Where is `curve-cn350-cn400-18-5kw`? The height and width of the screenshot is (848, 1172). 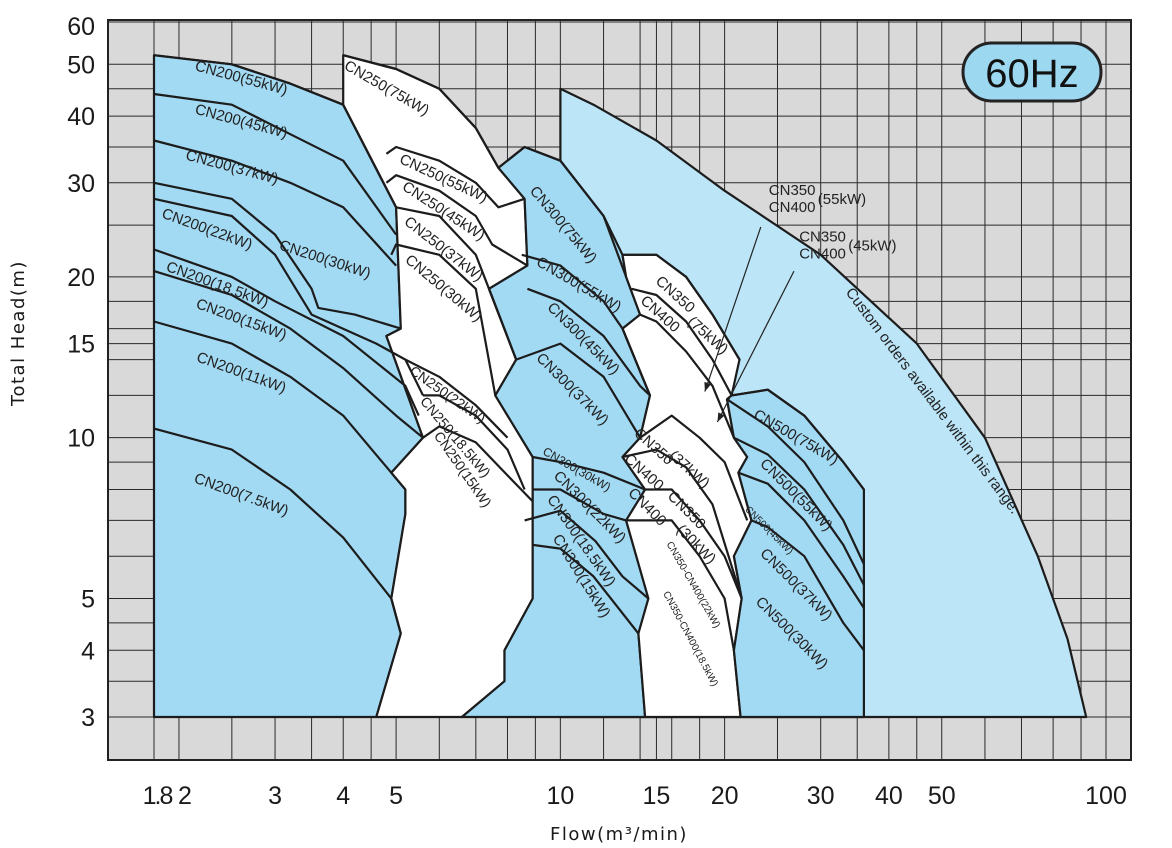
curve-cn350-cn400-18-5kw is located at coordinates (680, 585).